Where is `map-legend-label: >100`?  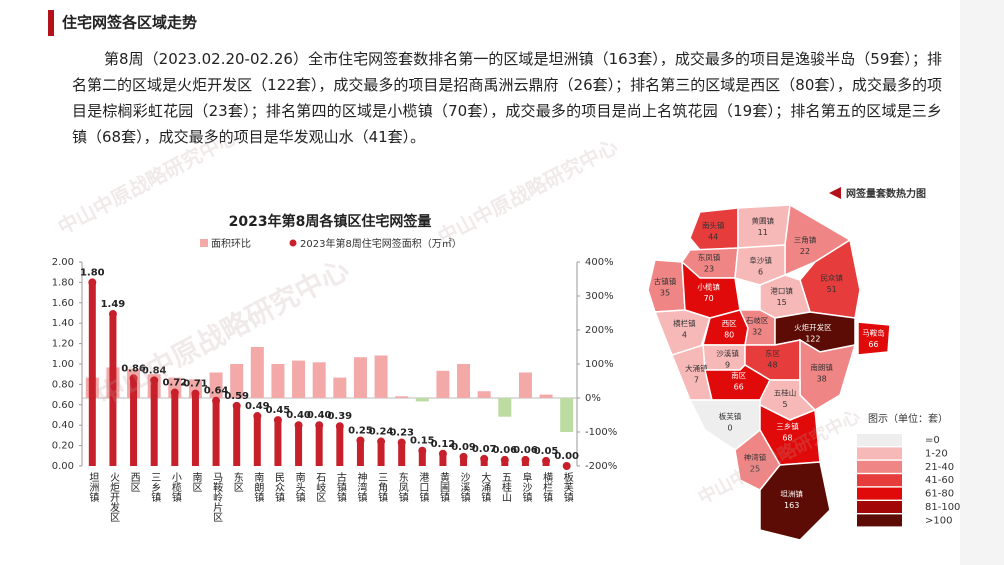
map-legend-label: >100 is located at coordinates (938, 520).